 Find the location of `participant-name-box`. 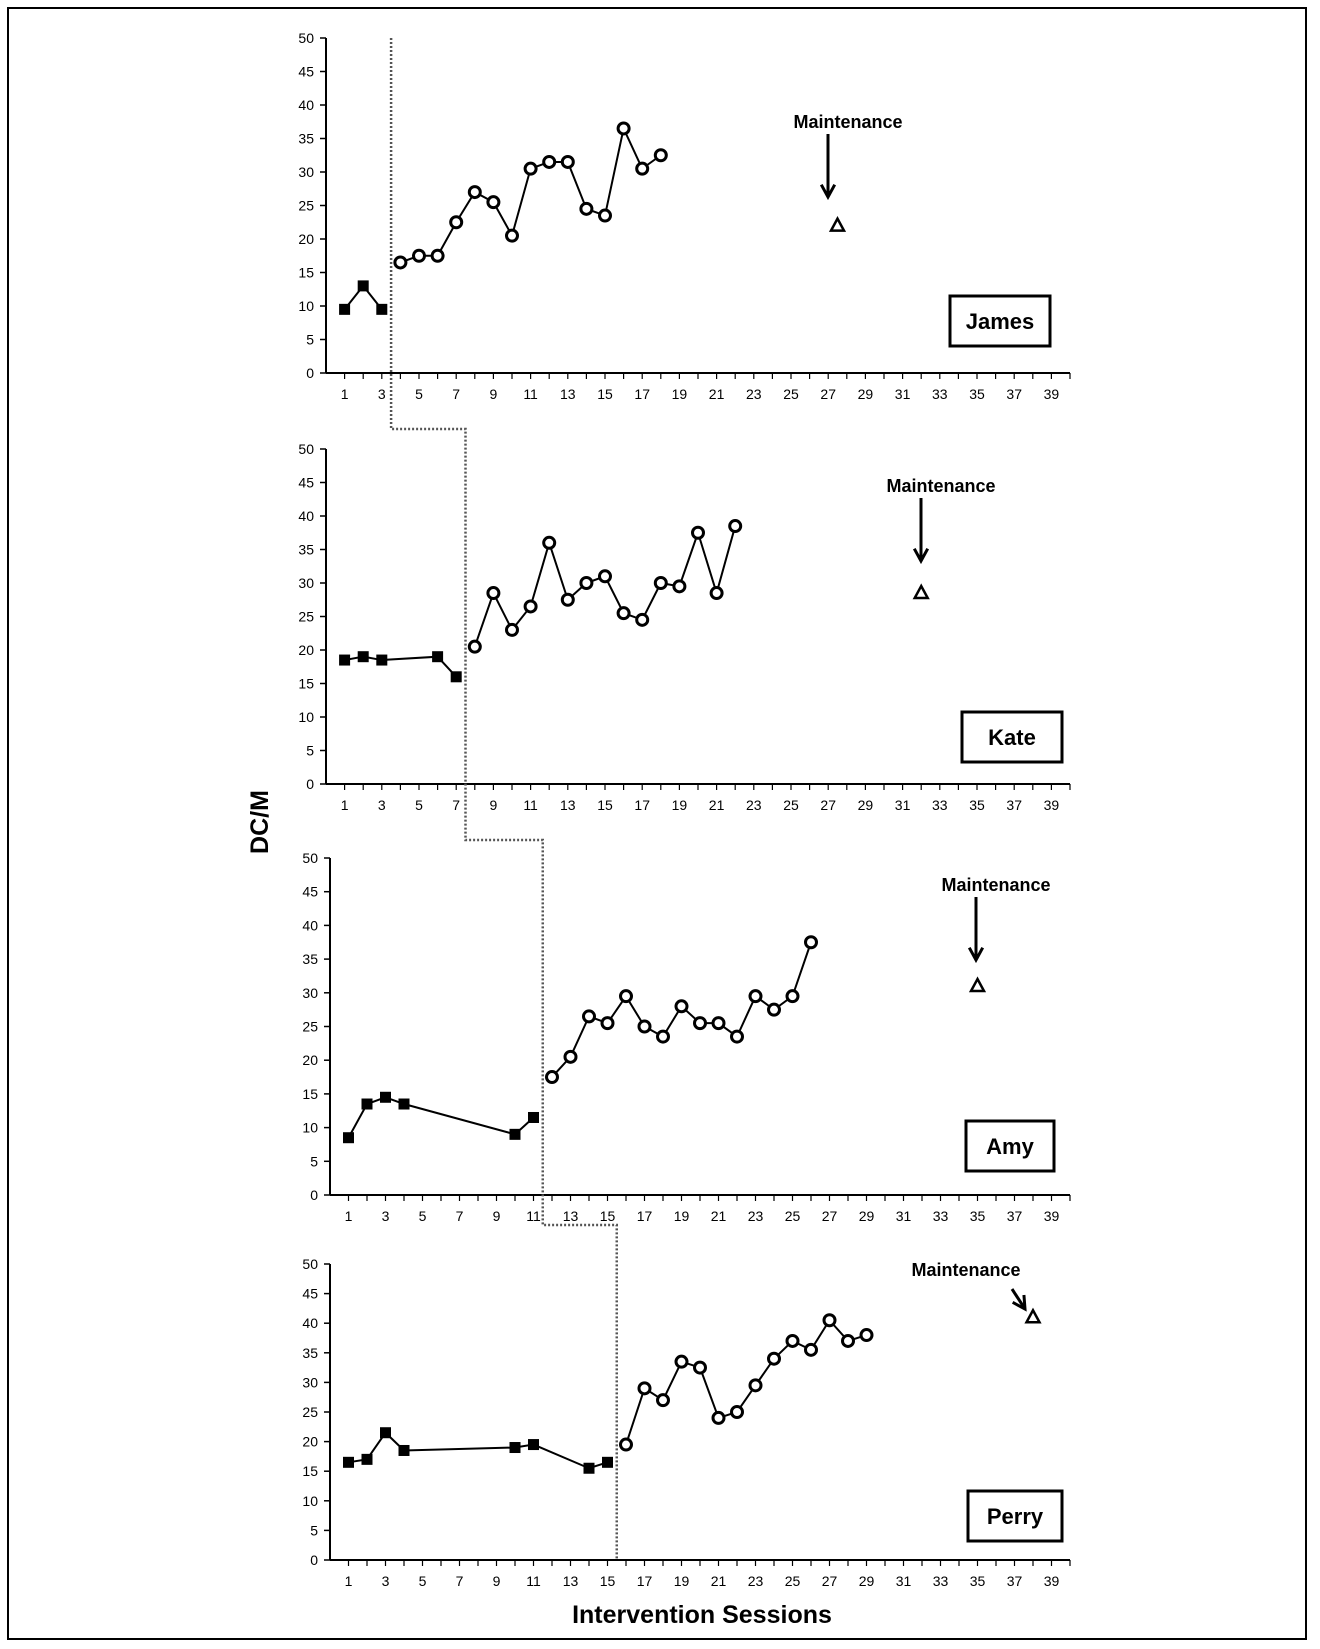

participant-name-box is located at coordinates (1000, 321).